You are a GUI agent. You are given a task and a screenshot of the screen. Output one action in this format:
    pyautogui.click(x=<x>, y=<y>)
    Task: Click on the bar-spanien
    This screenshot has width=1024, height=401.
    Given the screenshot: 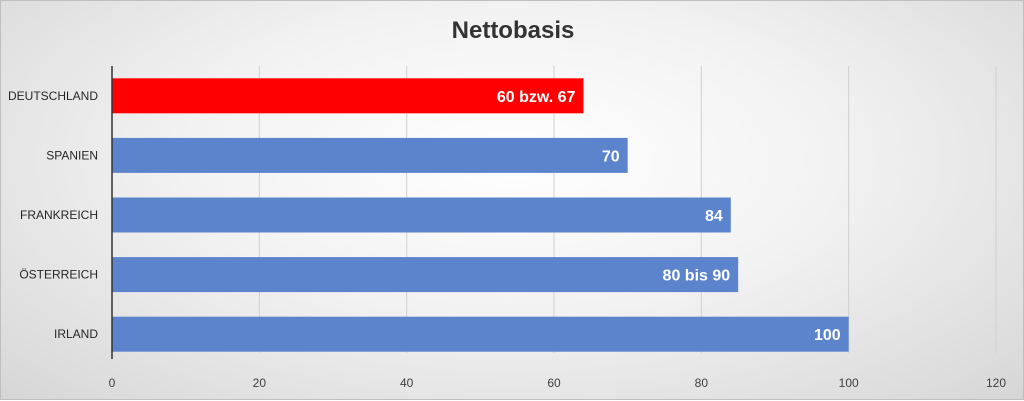 What is the action you would take?
    pyautogui.click(x=370, y=155)
    